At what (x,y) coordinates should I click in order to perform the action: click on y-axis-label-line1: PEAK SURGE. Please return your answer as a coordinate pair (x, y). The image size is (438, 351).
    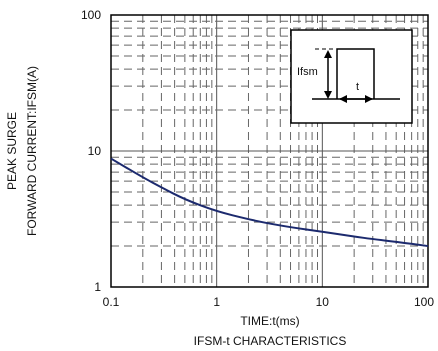
    Looking at the image, I should click on (12, 151).